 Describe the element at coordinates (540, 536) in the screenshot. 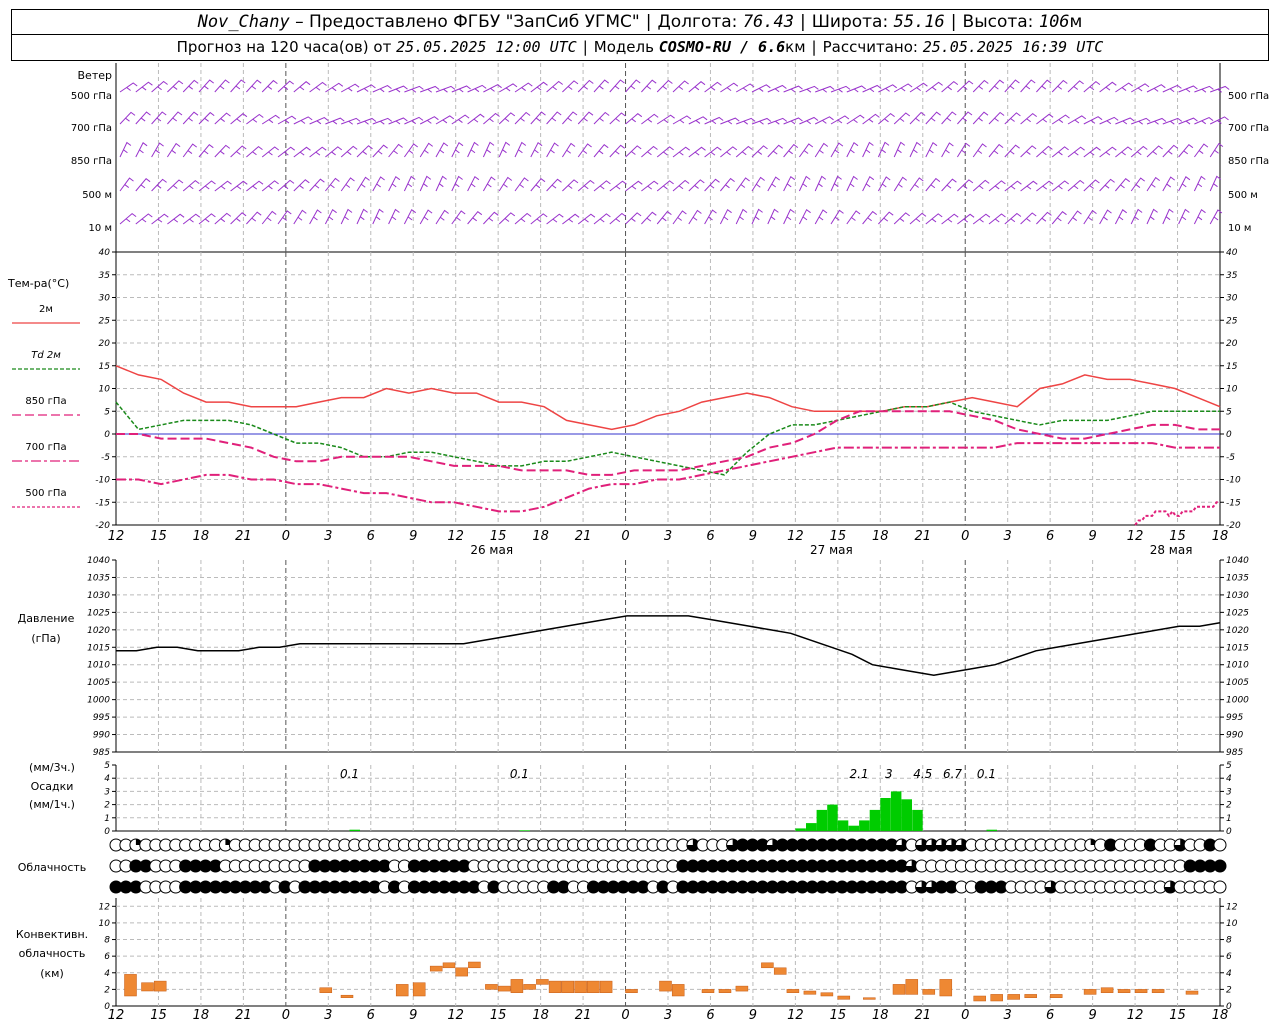

I see `x-hour-label: 18` at that location.